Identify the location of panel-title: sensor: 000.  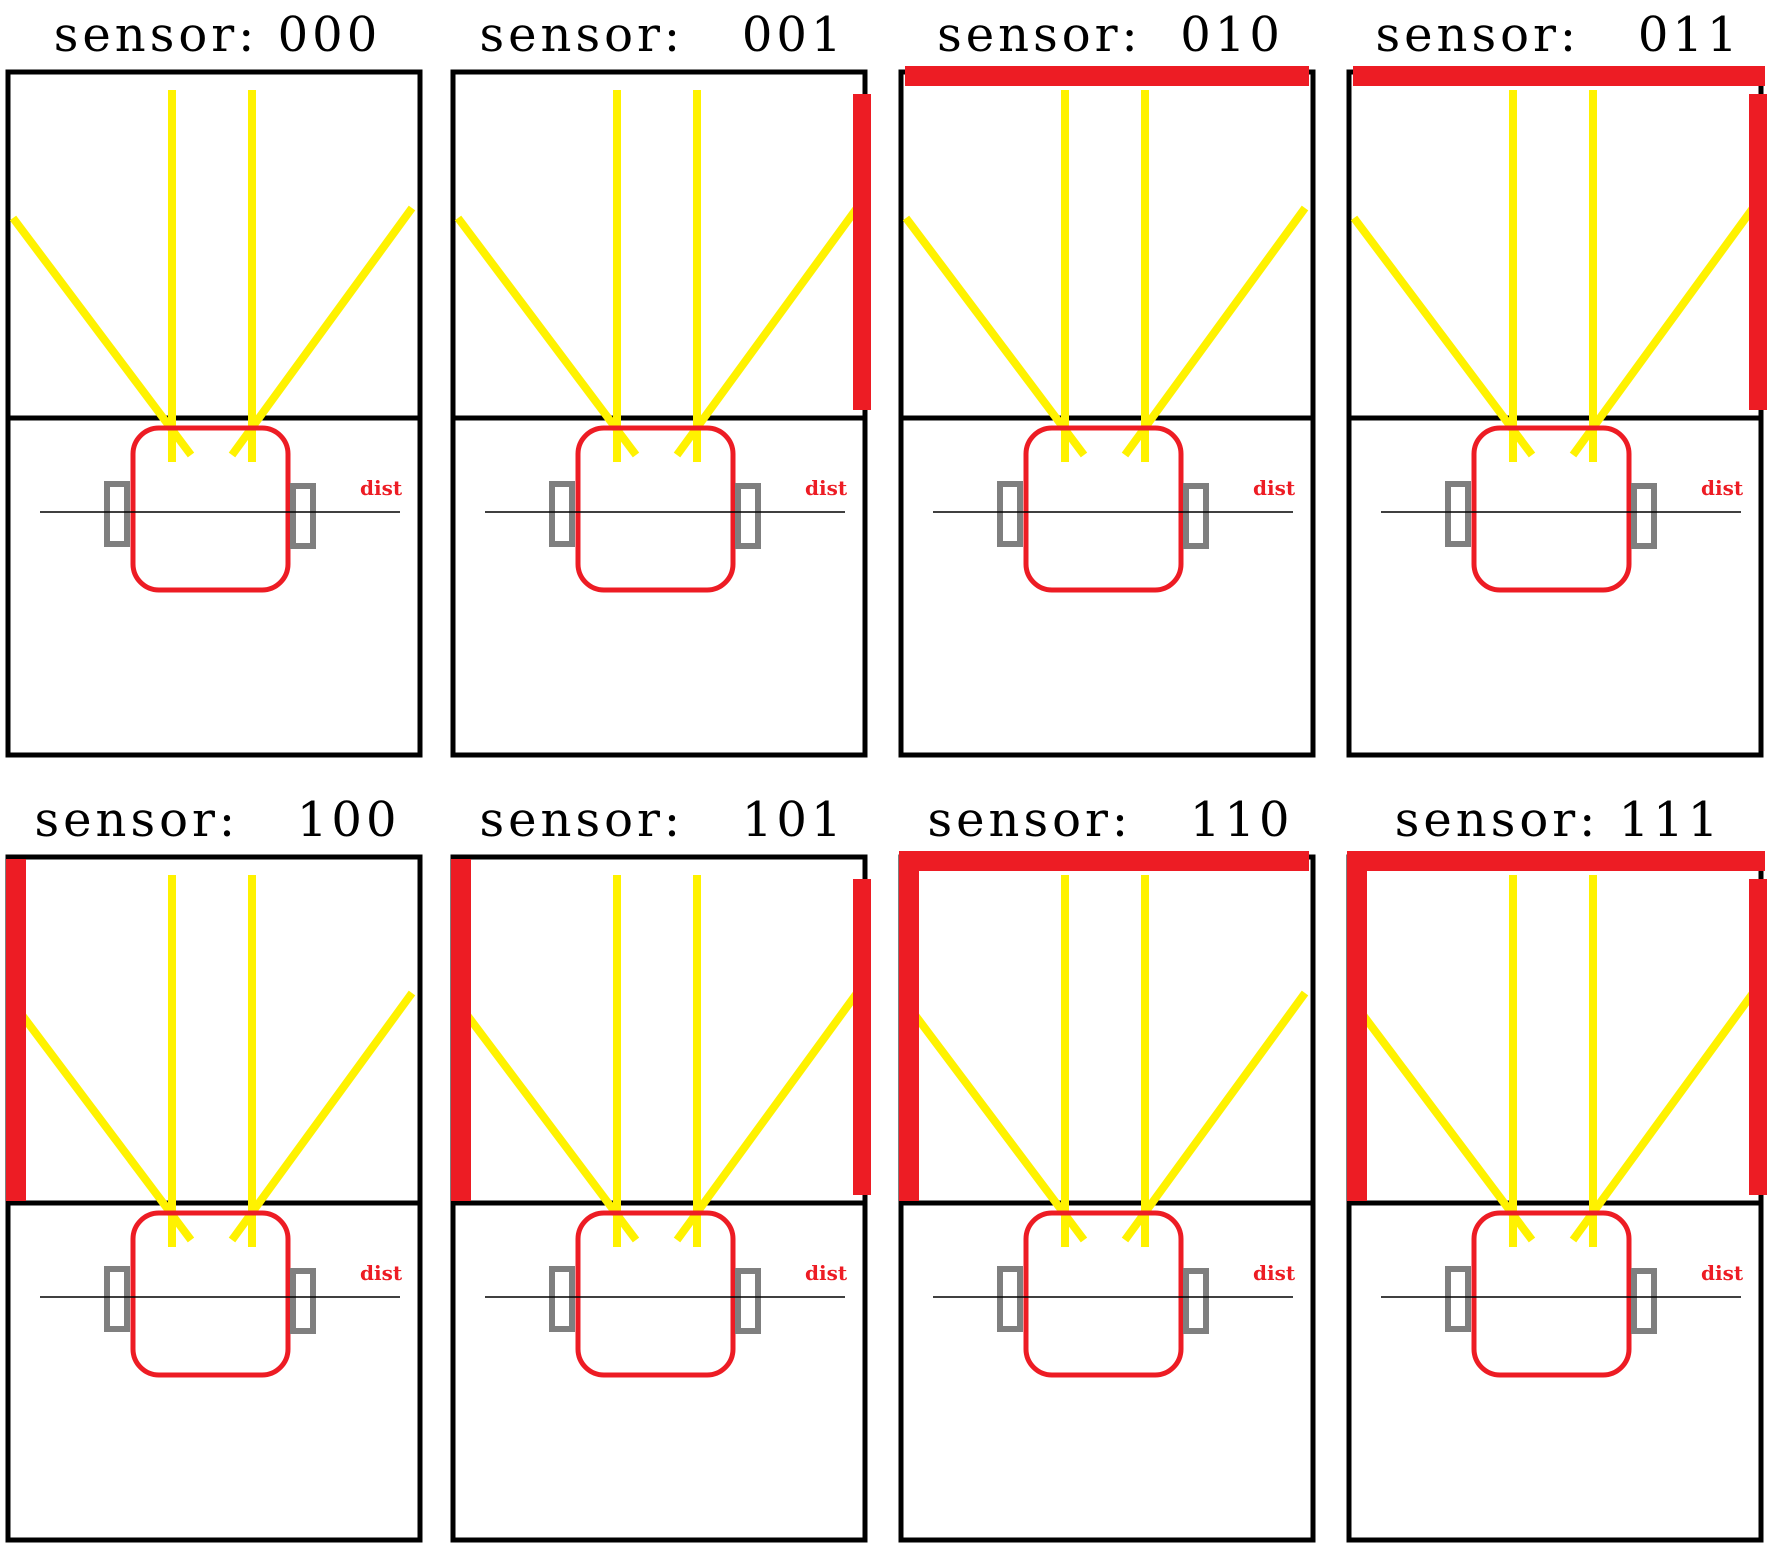
(217, 35).